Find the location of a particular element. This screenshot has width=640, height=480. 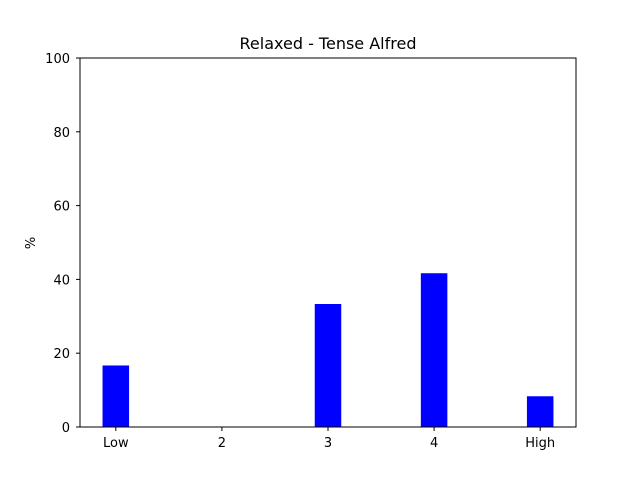

bar-high is located at coordinates (540, 411).